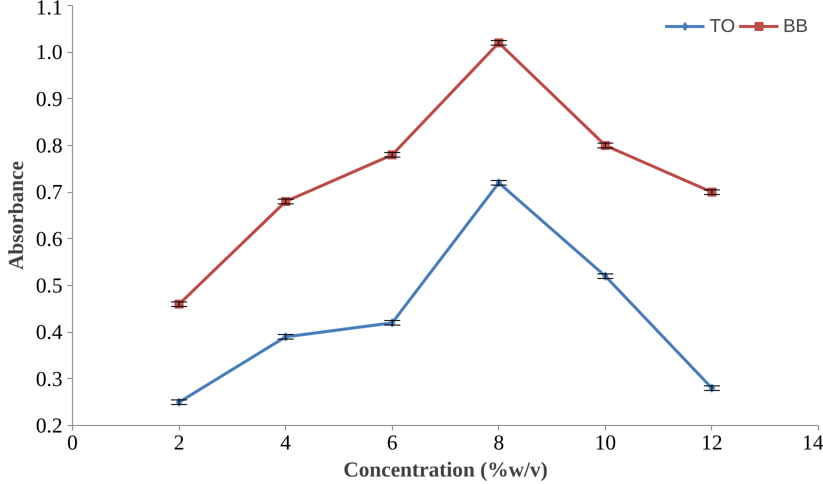  I want to click on y-axis-title: Absorbance, so click(16, 215).